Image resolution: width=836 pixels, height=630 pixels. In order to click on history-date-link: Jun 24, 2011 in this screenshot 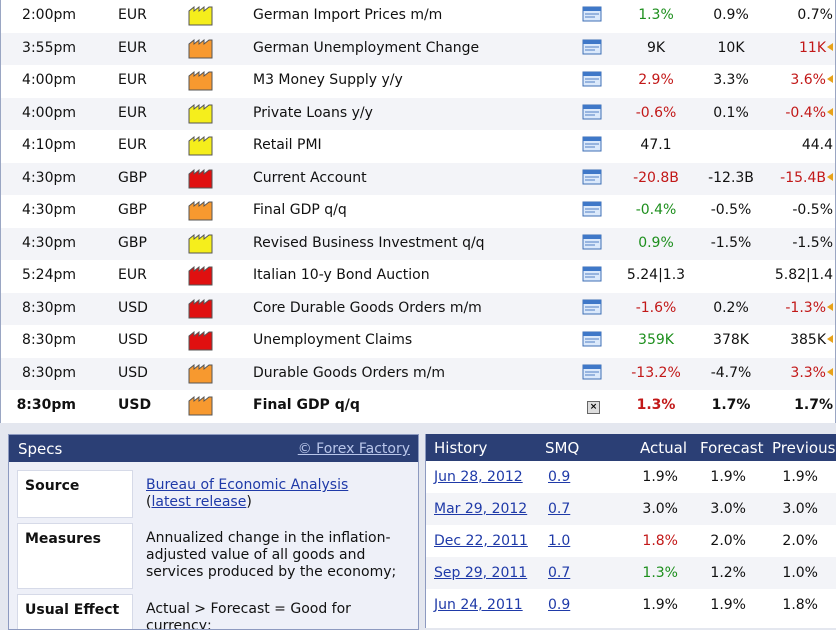, I will do `click(478, 605)`.